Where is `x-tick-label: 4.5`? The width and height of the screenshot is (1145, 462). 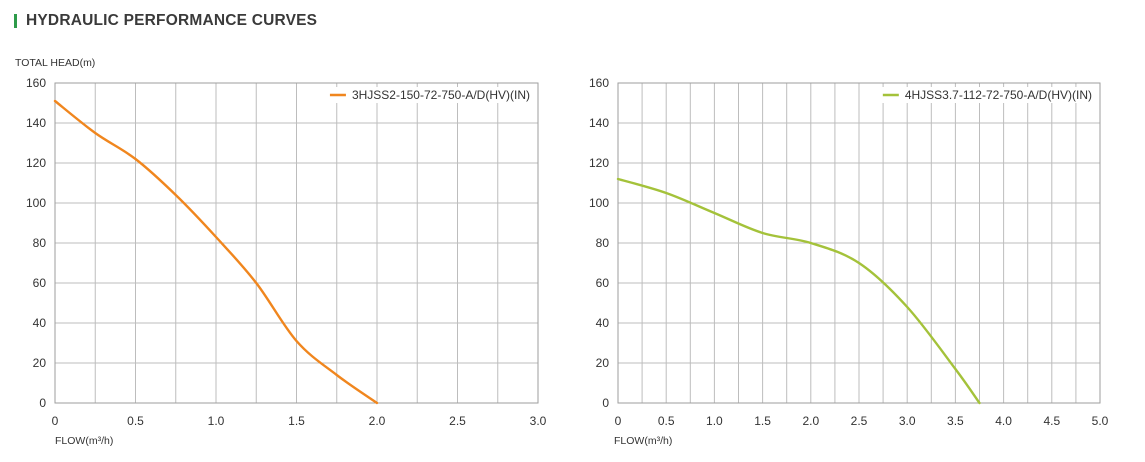 x-tick-label: 4.5 is located at coordinates (1051, 421).